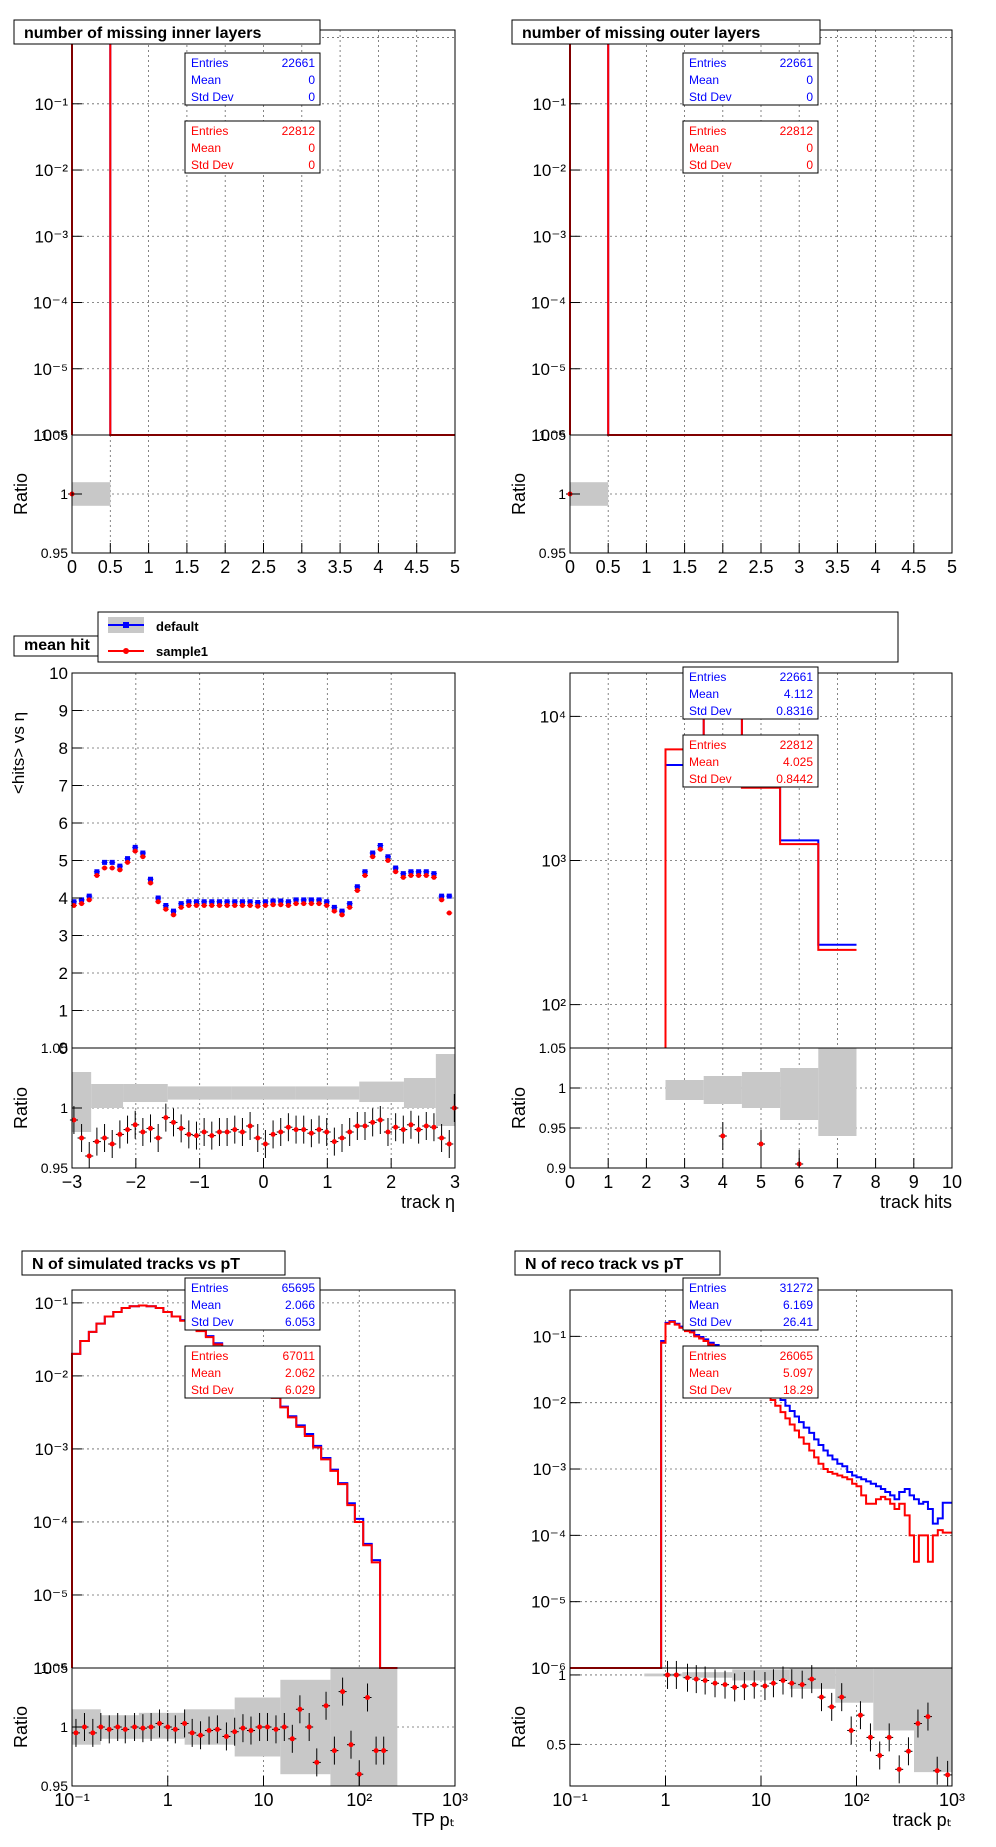 The image size is (996, 1847). I want to click on x-tick-label: 4.5, so click(416, 567).